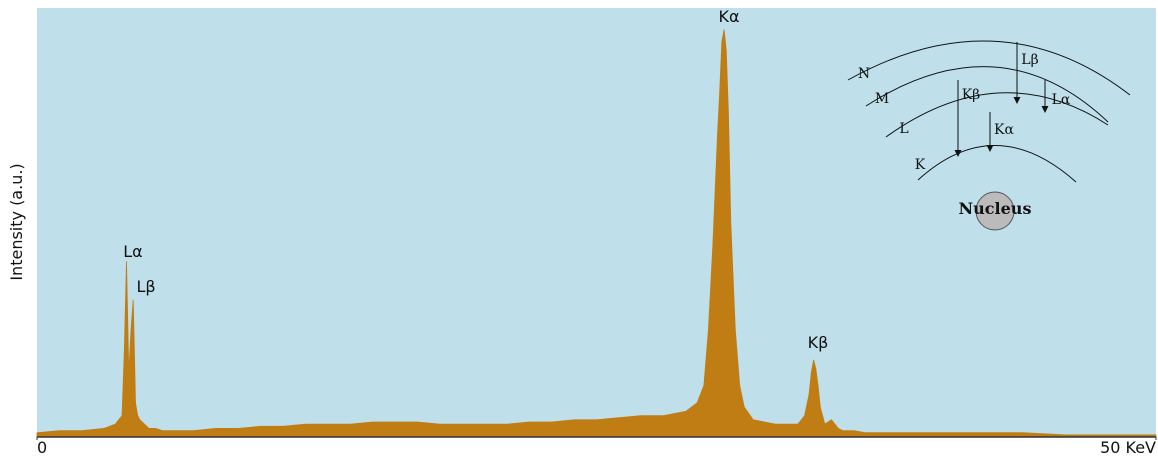 This screenshot has height=457, width=1158. What do you see at coordinates (1061, 100) in the screenshot?
I see `transition-label: Lα` at bounding box center [1061, 100].